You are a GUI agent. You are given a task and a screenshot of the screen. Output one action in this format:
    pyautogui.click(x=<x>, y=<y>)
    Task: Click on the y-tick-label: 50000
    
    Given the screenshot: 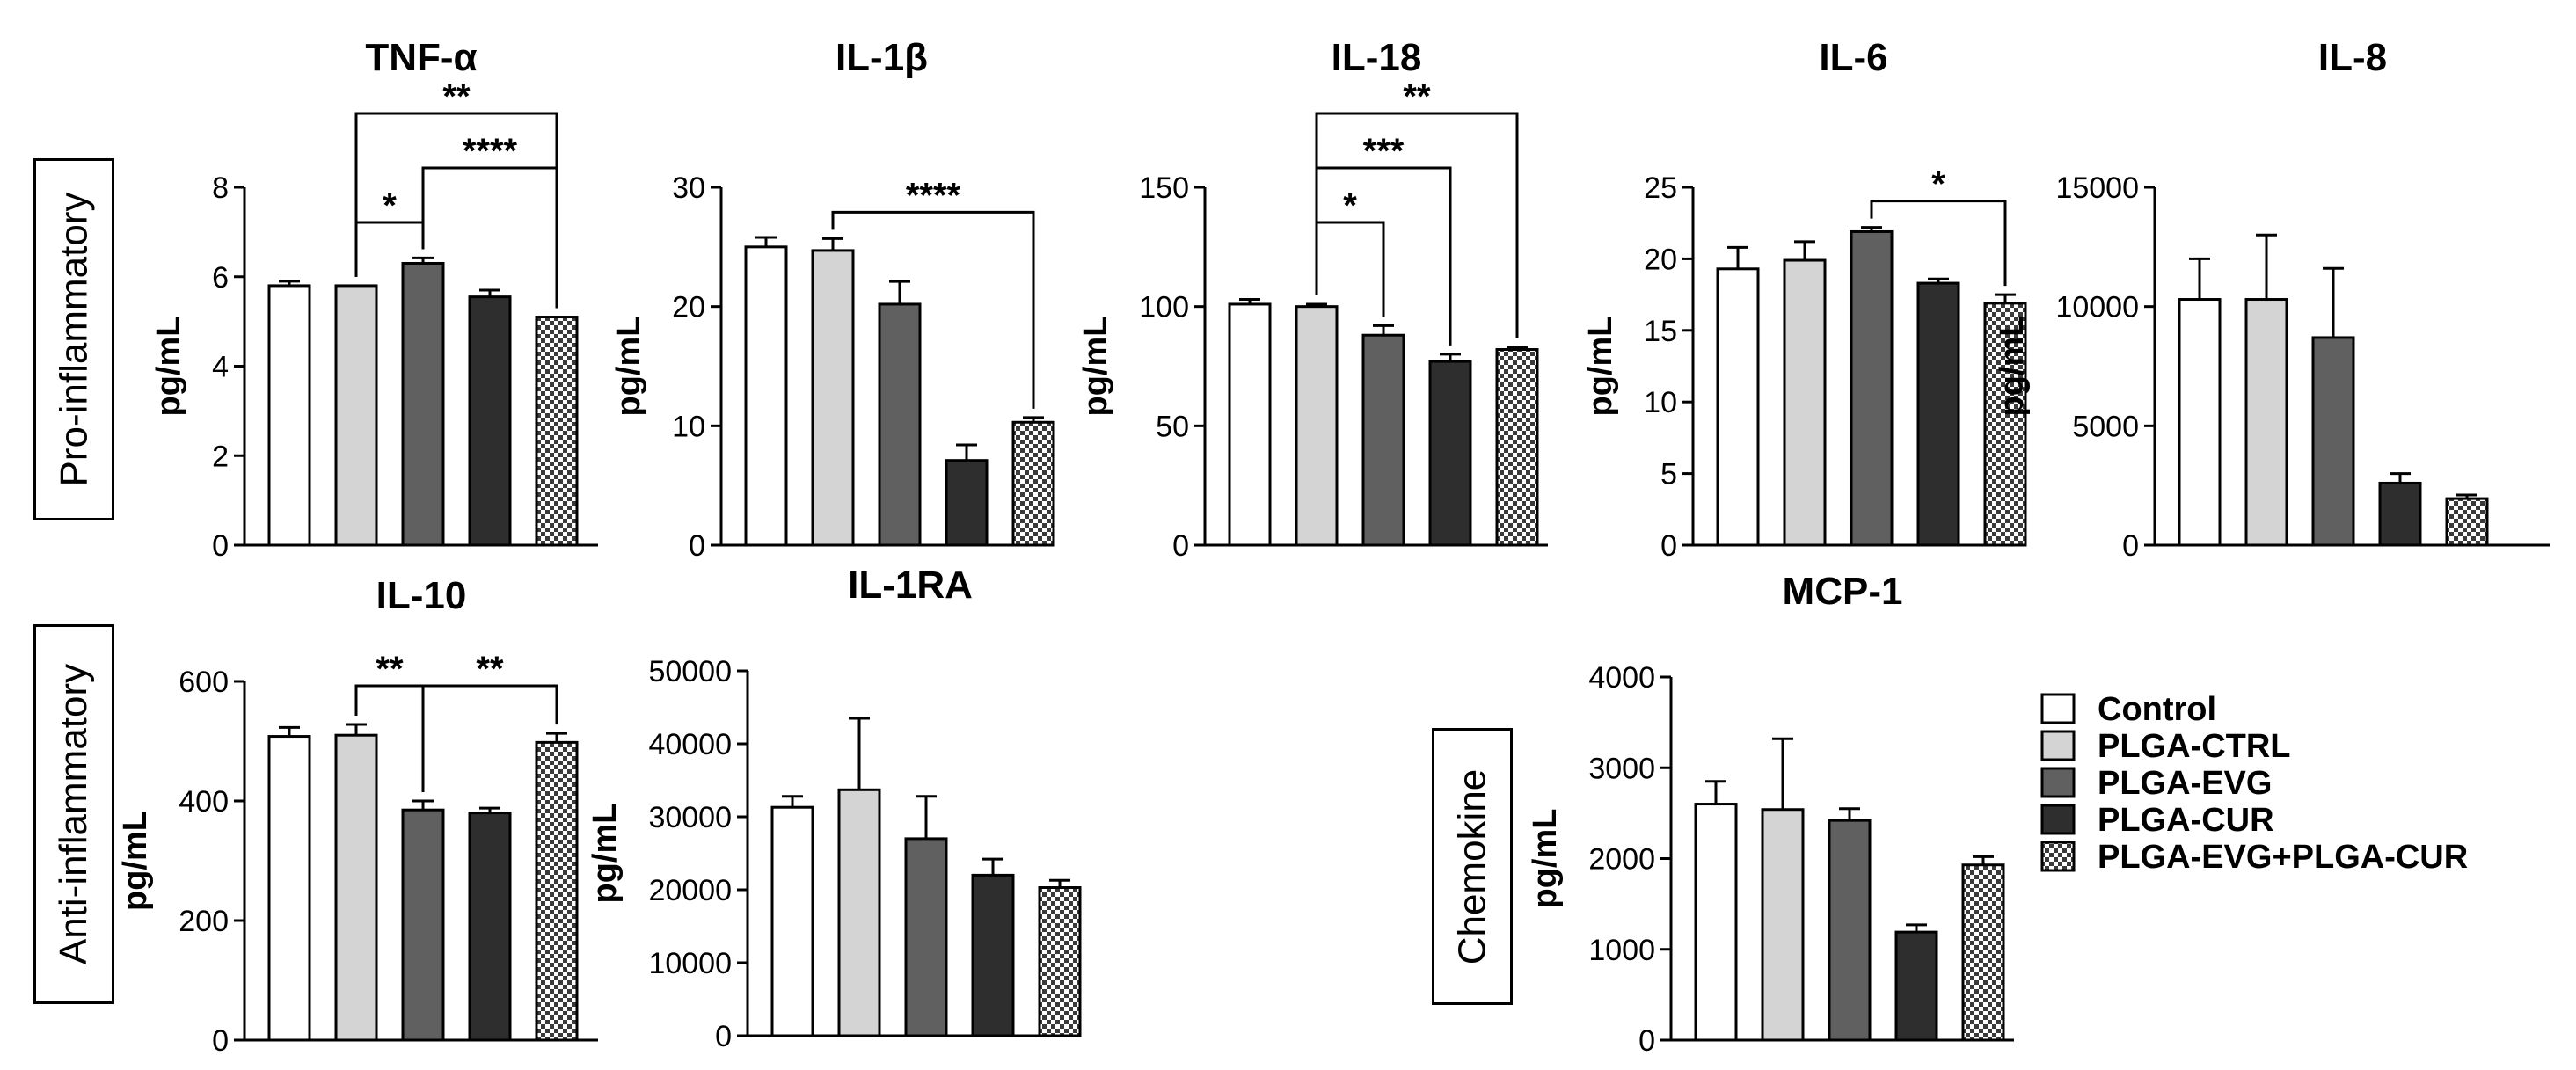 What is the action you would take?
    pyautogui.click(x=690, y=671)
    